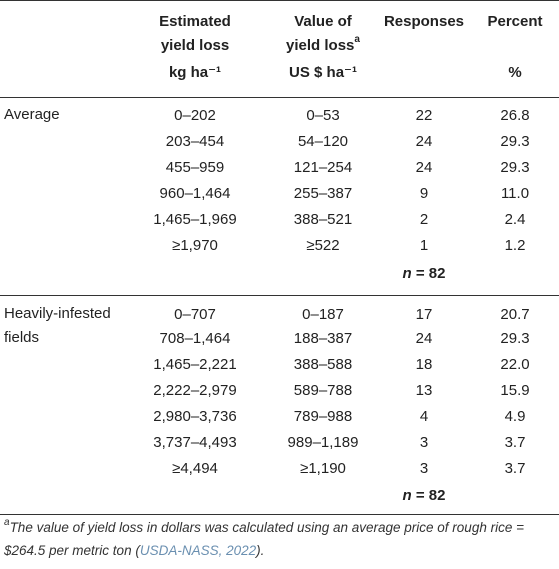  Describe the element at coordinates (195, 364) in the screenshot. I see `table-row-cell: 1,465–2,221` at that location.